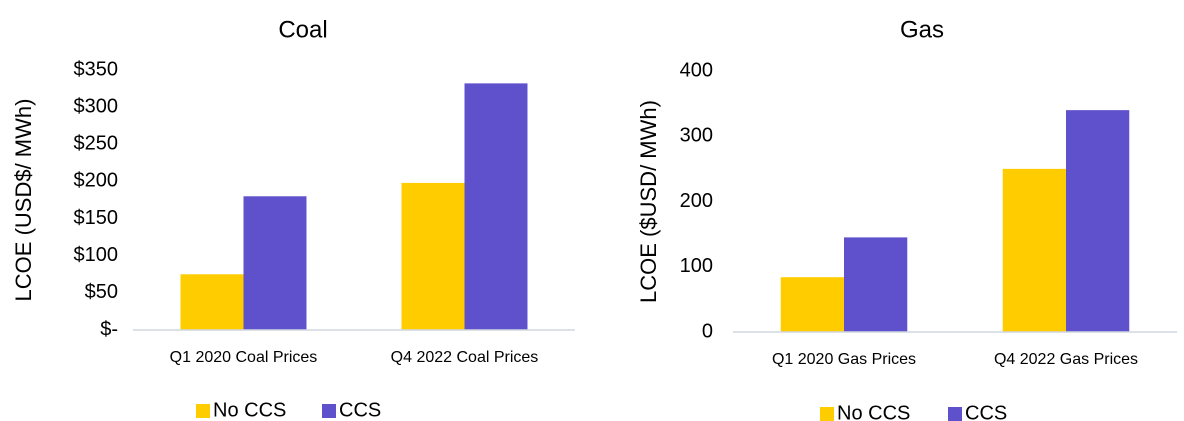 The image size is (1184, 421). Describe the element at coordinates (696, 201) in the screenshot. I see `y-tick-label: 200` at that location.